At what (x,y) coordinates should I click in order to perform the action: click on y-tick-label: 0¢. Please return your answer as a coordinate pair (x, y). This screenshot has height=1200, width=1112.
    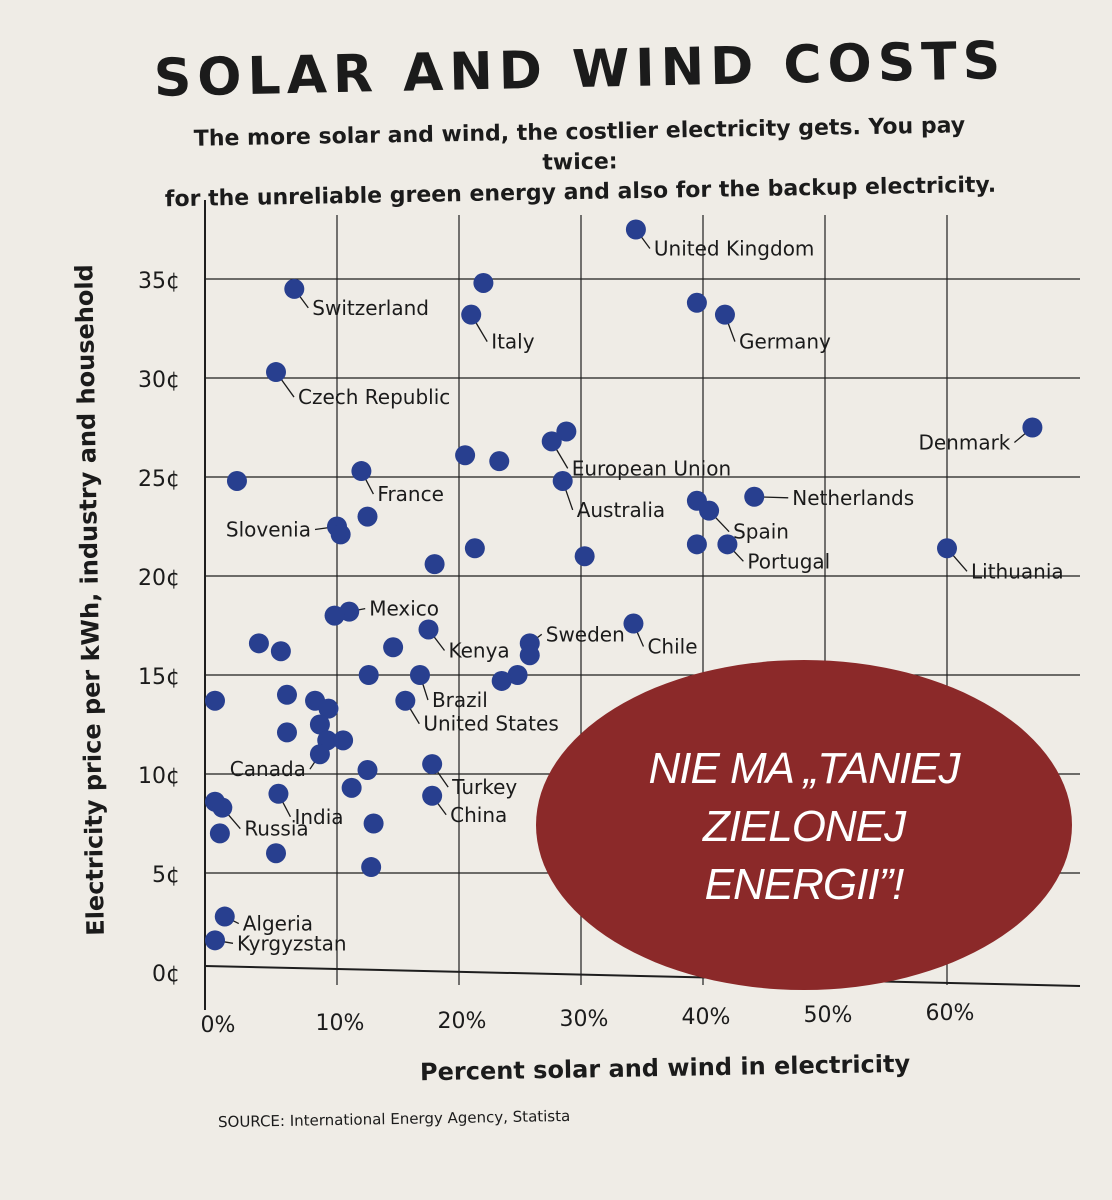
    Looking at the image, I should click on (166, 974).